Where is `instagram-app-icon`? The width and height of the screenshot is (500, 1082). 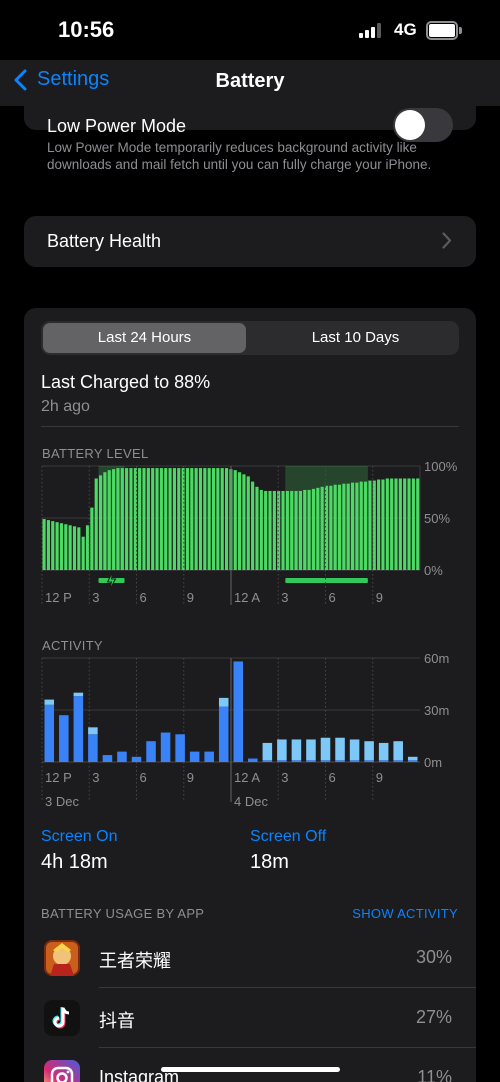
instagram-app-icon is located at coordinates (62, 1071).